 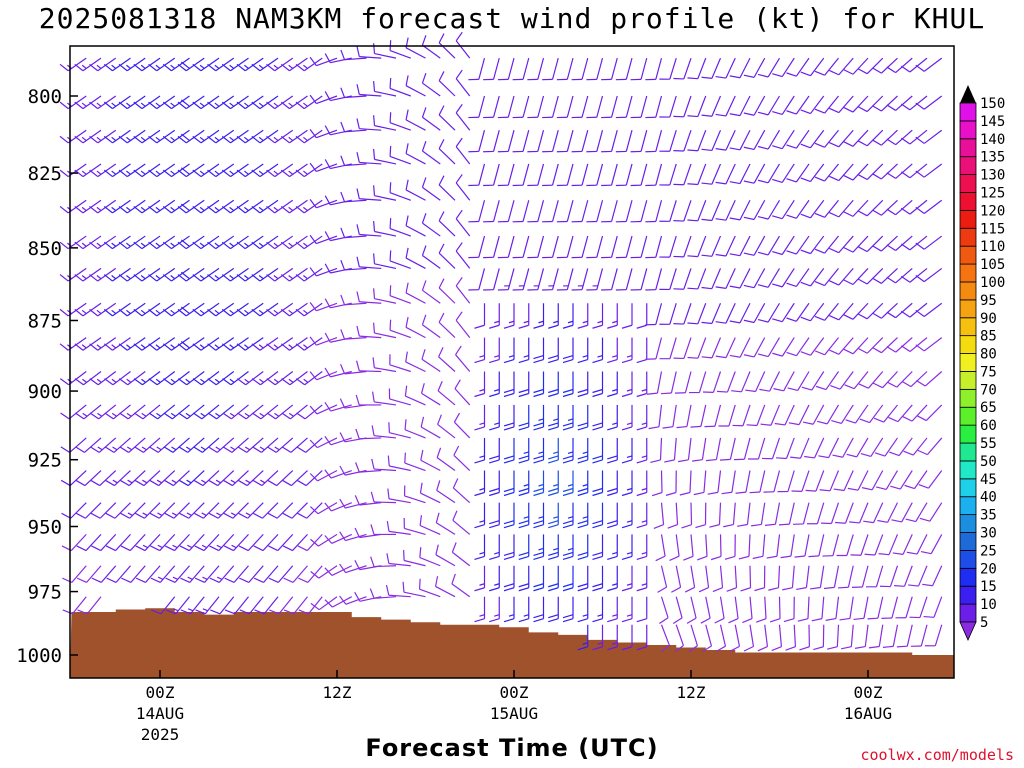 What do you see at coordinates (937, 755) in the screenshot?
I see `site-credit: coolwx.com/models` at bounding box center [937, 755].